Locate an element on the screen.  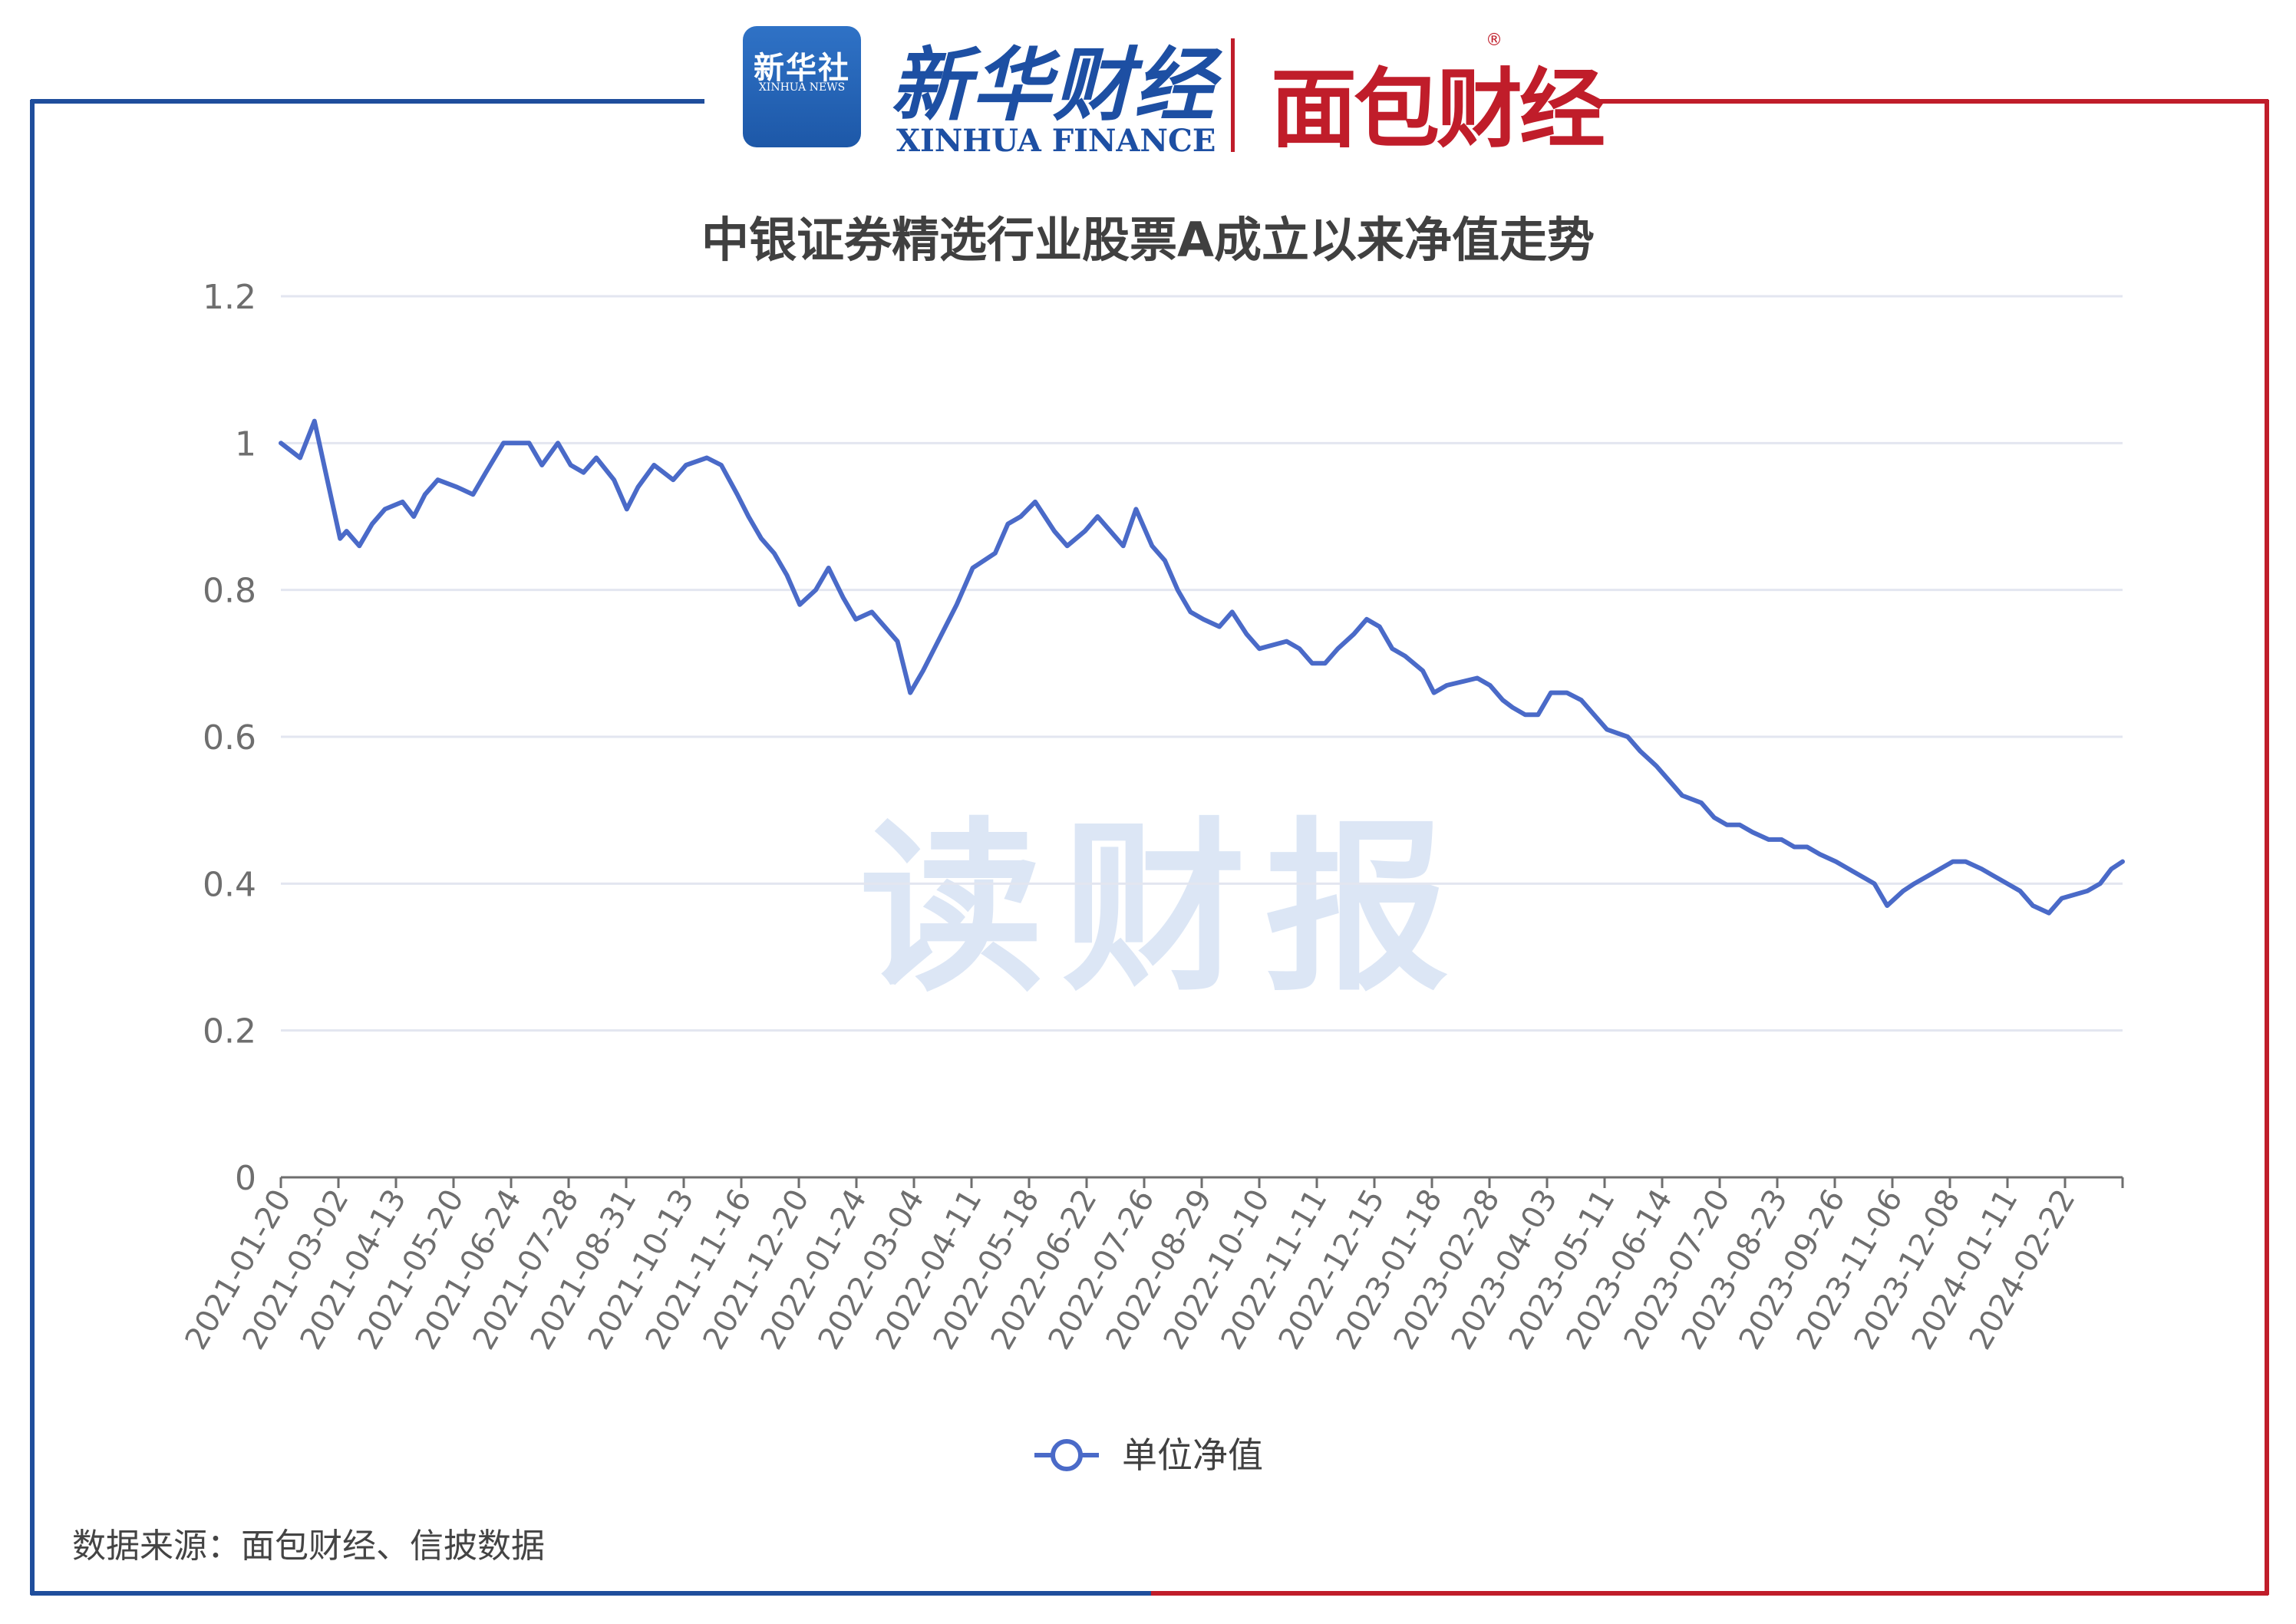
y-tick-label: 0.4 is located at coordinates (229, 884).